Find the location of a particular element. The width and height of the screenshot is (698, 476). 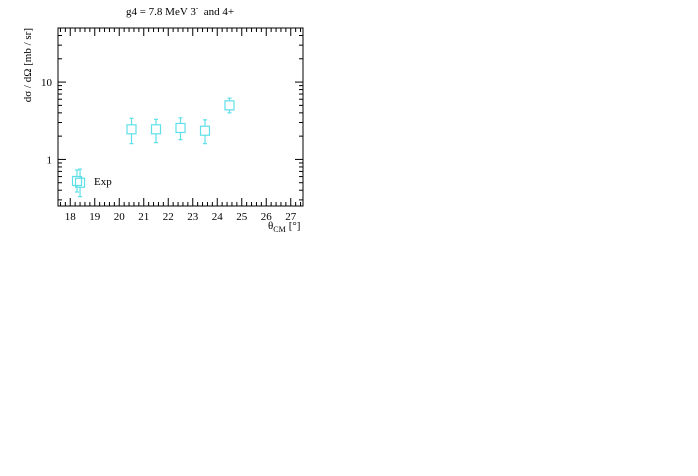

chart-title: g4 = 7.8 MeV 3- and 4+ is located at coordinates (180, 11).